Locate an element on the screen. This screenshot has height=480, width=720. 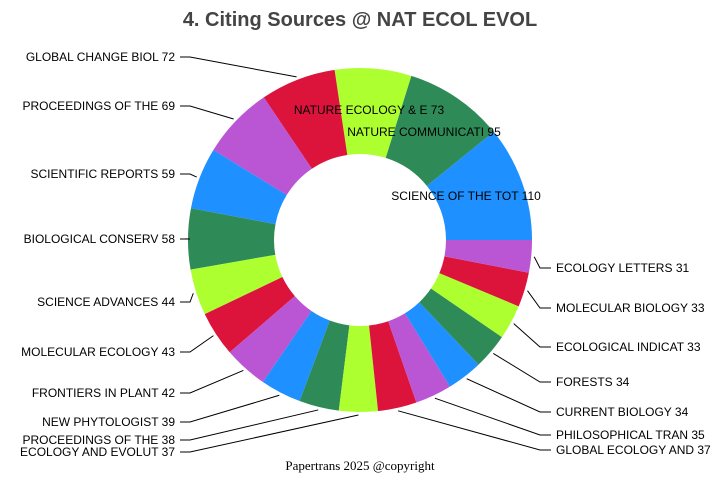
chart-title: 4. Citing Sources @ NAT ECOL EVOL is located at coordinates (360, 20).